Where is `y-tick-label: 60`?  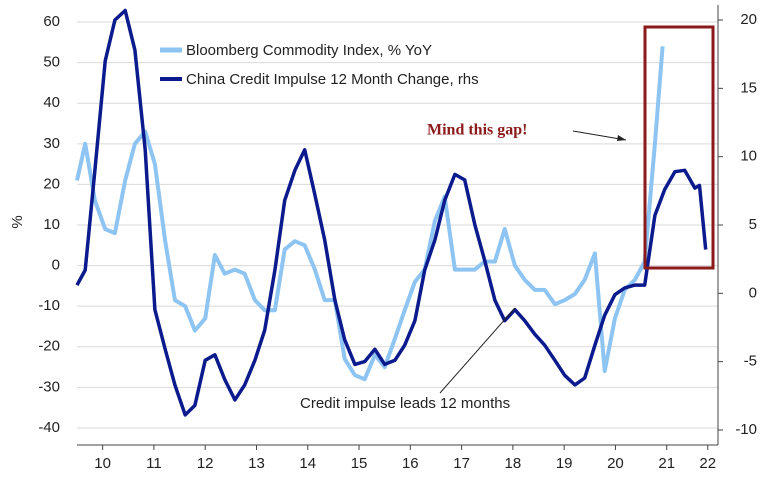
y-tick-label: 60 is located at coordinates (51, 21).